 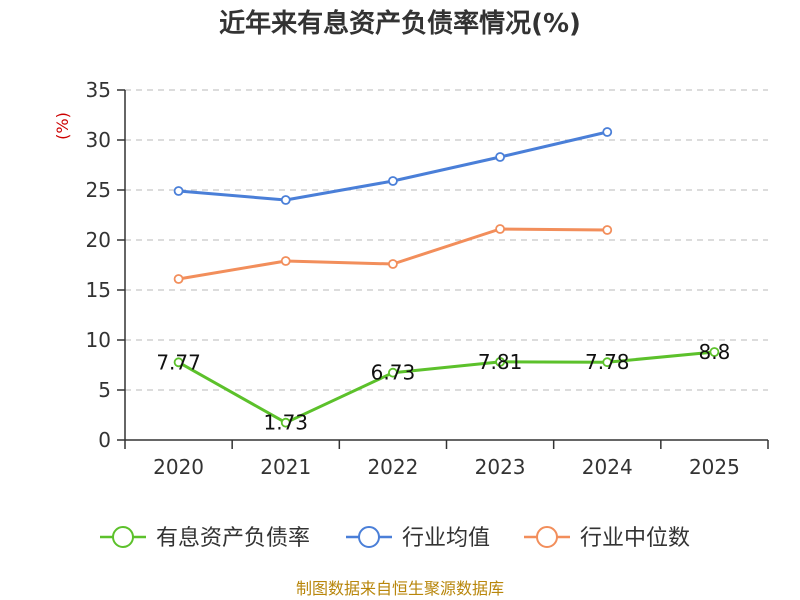 I want to click on y-tick-label: 25, so click(x=98, y=190).